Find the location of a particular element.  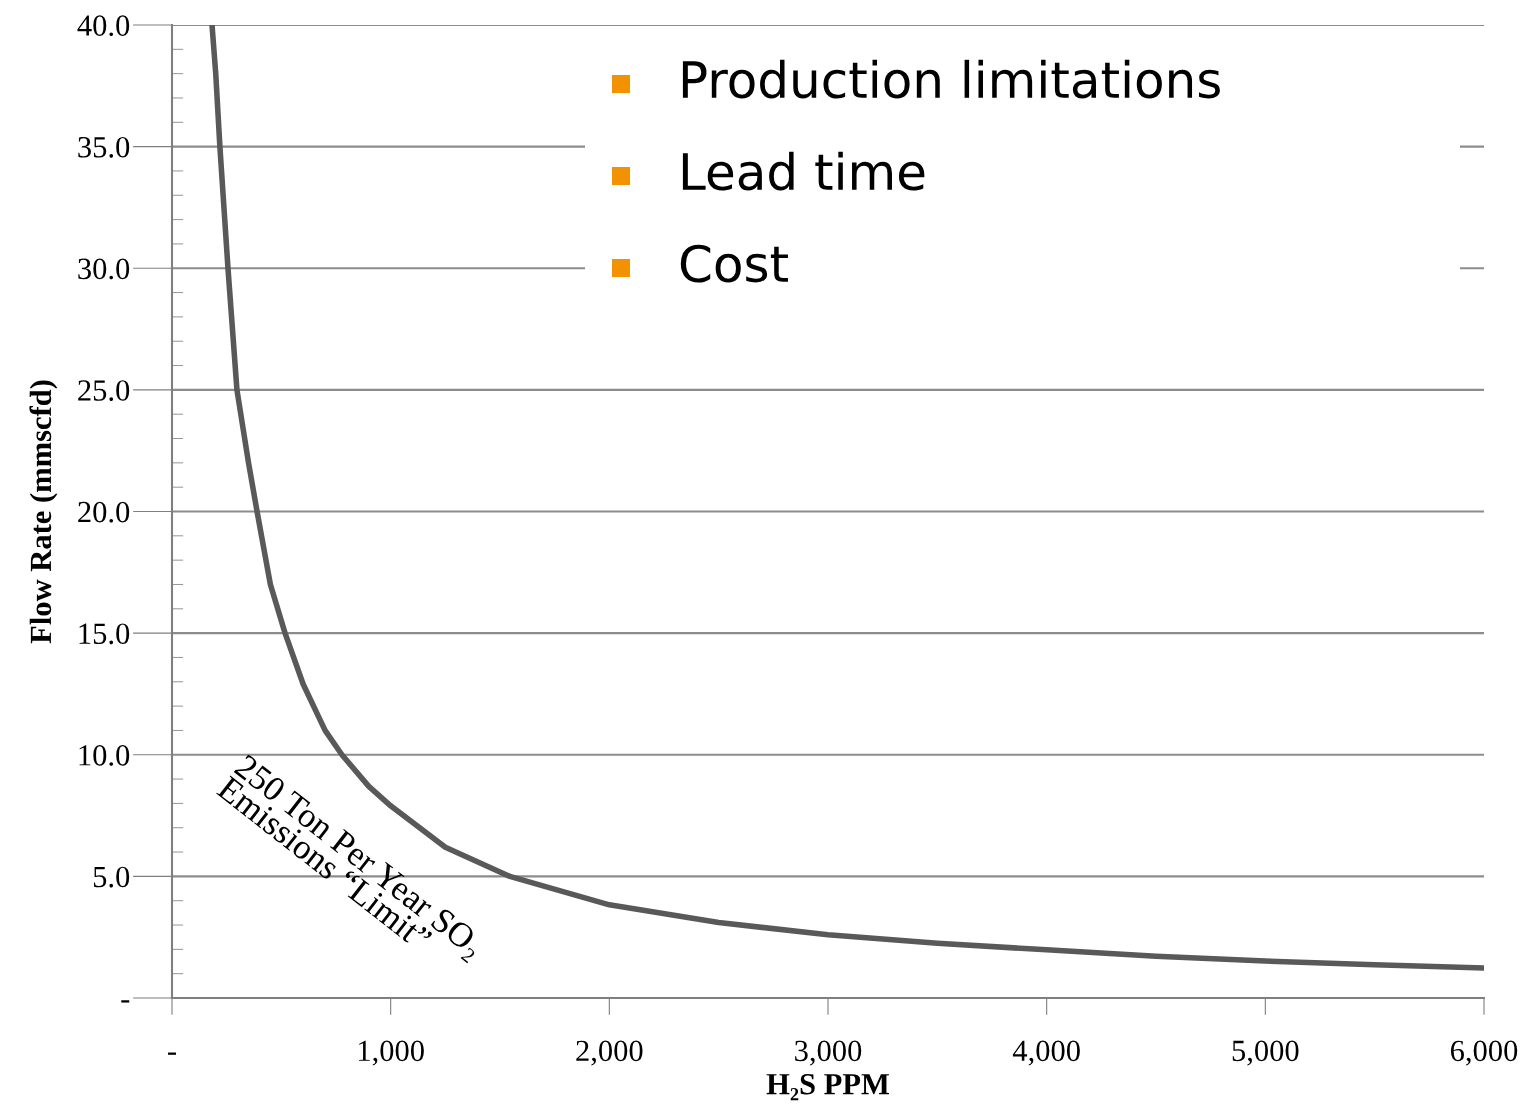

x-axis-title: H₂S PPM is located at coordinates (827, 1087).